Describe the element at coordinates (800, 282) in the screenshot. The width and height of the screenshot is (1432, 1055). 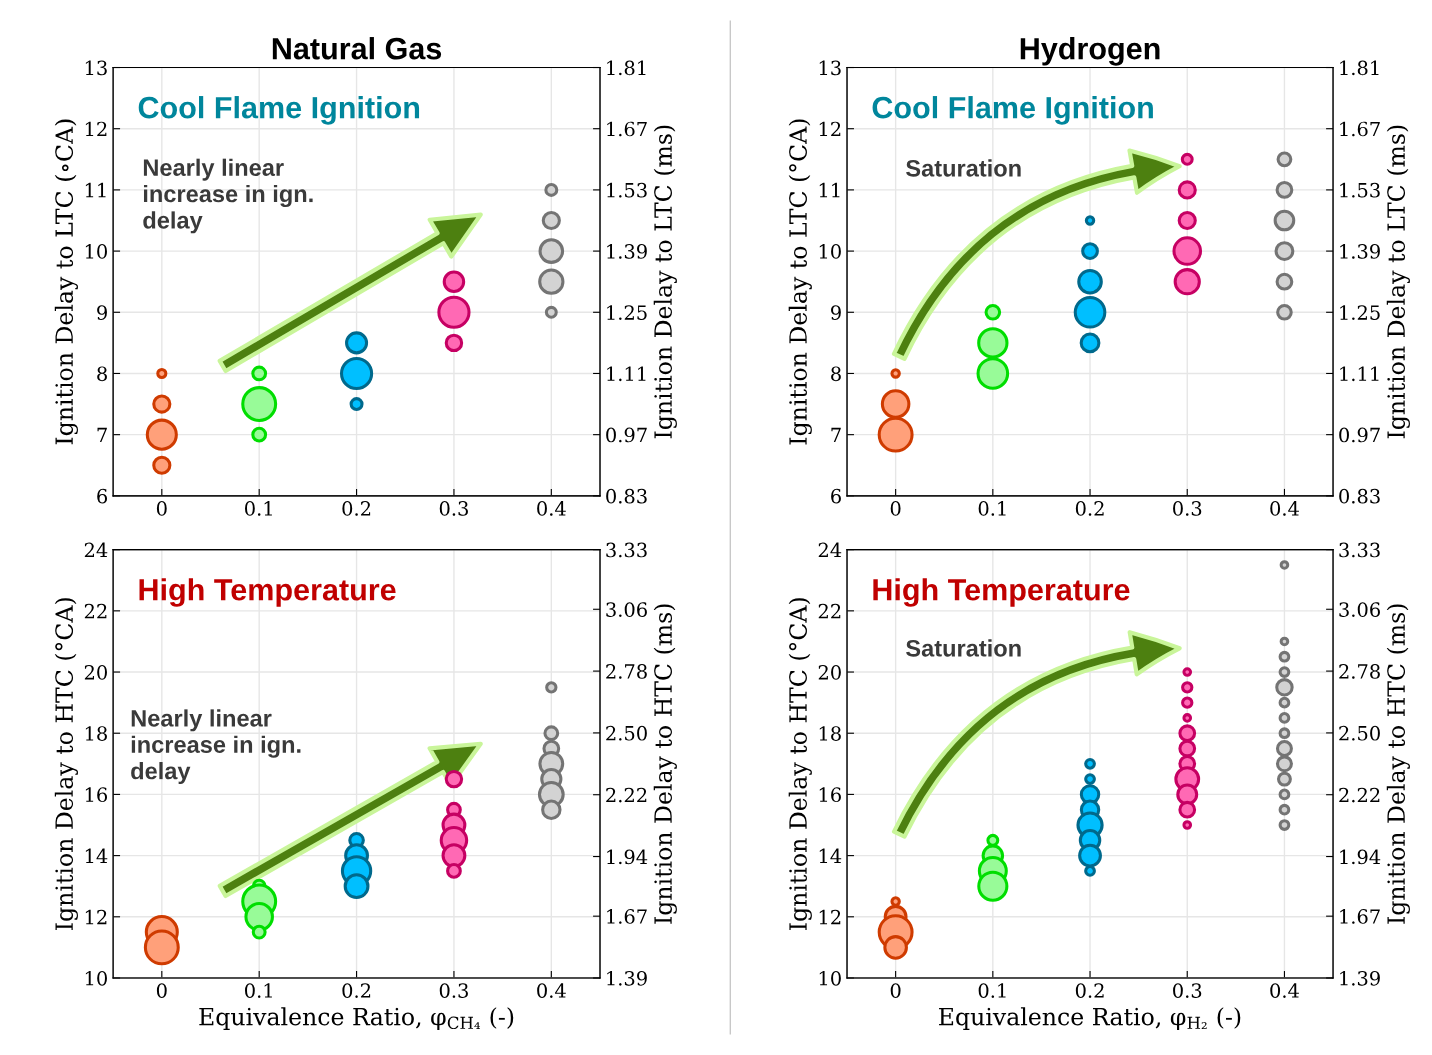
I see `y-axis-title: Ignition Delay to LTC (°CA)` at that location.